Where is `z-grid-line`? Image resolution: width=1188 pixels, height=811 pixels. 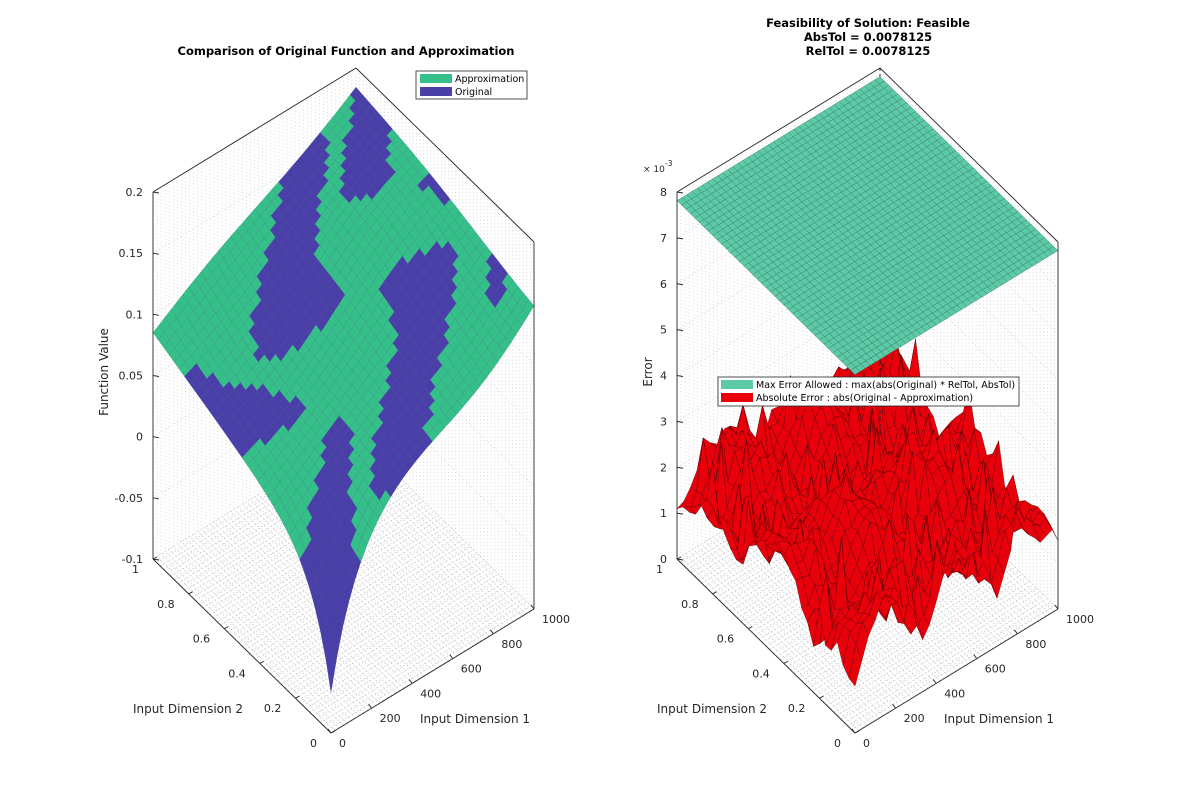
z-grid-line is located at coordinates (969, 430).